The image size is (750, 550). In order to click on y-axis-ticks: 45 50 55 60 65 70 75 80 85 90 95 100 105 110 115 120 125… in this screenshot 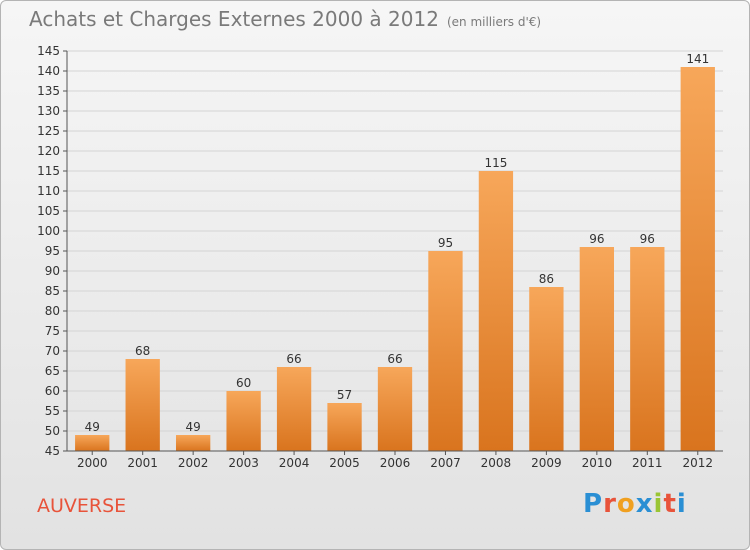, I will do `click(52, 251)`.